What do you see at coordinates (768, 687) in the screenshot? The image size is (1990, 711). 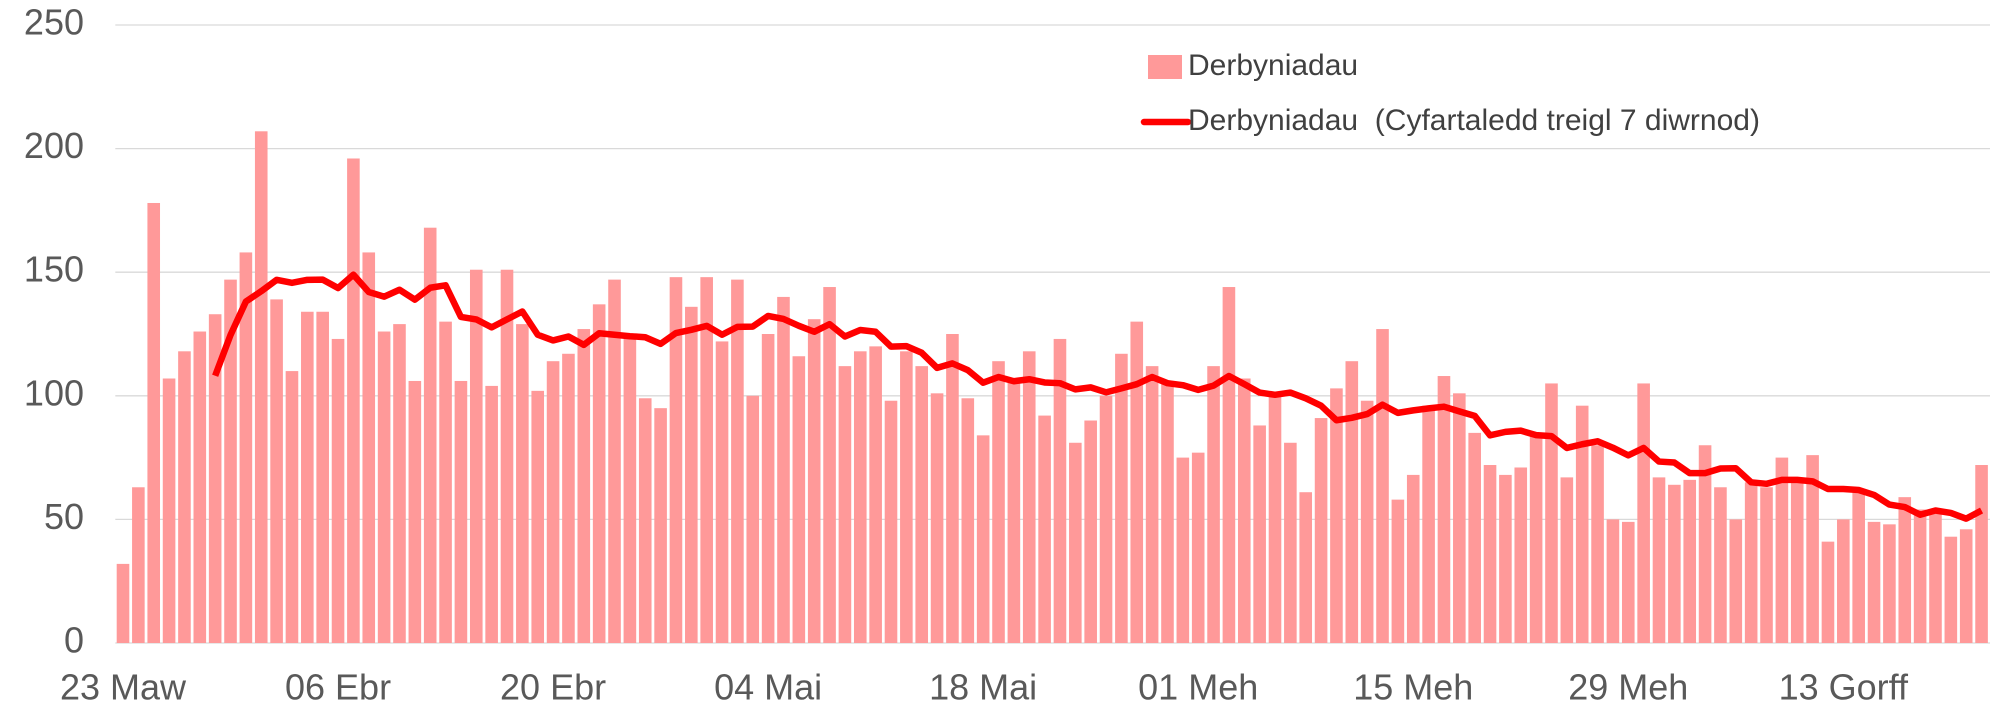 I see `x-tick-label: 04 Mai` at bounding box center [768, 687].